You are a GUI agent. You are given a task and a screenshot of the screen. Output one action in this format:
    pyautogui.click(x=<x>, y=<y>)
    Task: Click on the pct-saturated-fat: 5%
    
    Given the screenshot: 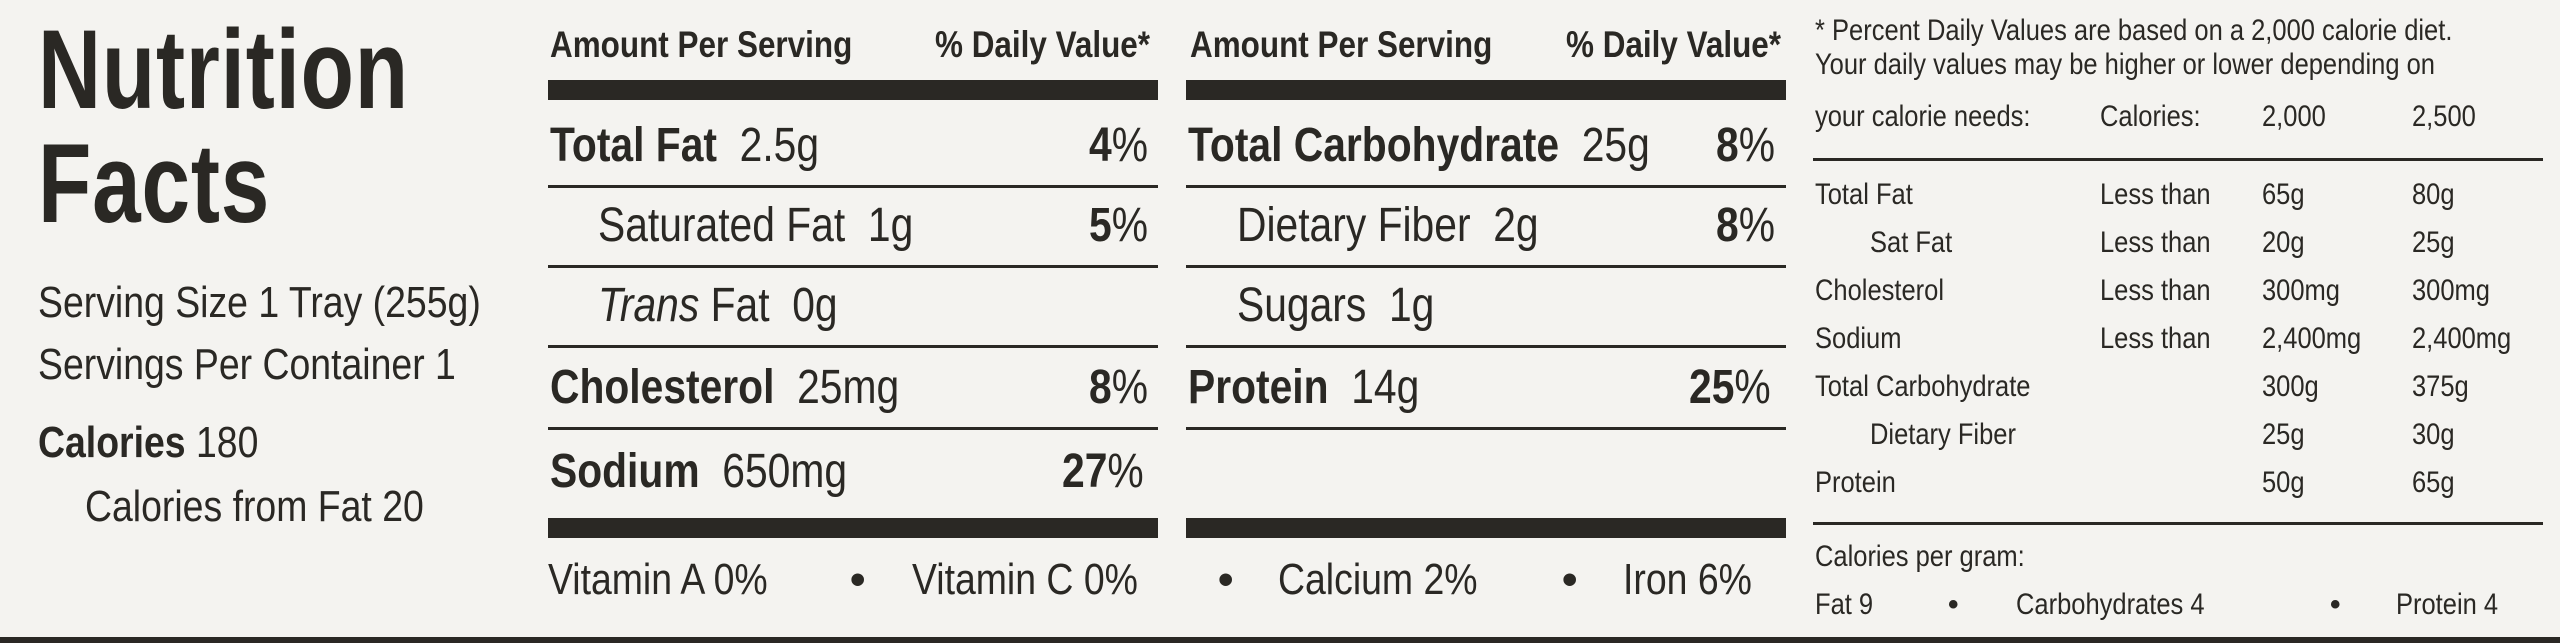 What is the action you would take?
    pyautogui.click(x=1118, y=225)
    